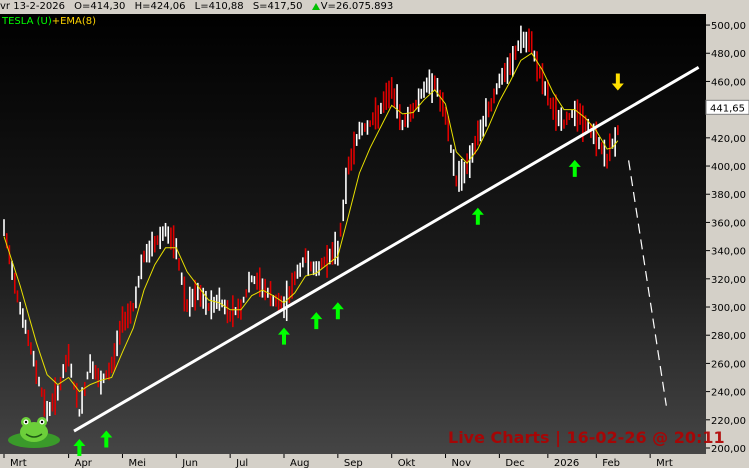 The height and width of the screenshot is (468, 749). What do you see at coordinates (160, 6) in the screenshot?
I see `quote-high: H=424,06` at bounding box center [160, 6].